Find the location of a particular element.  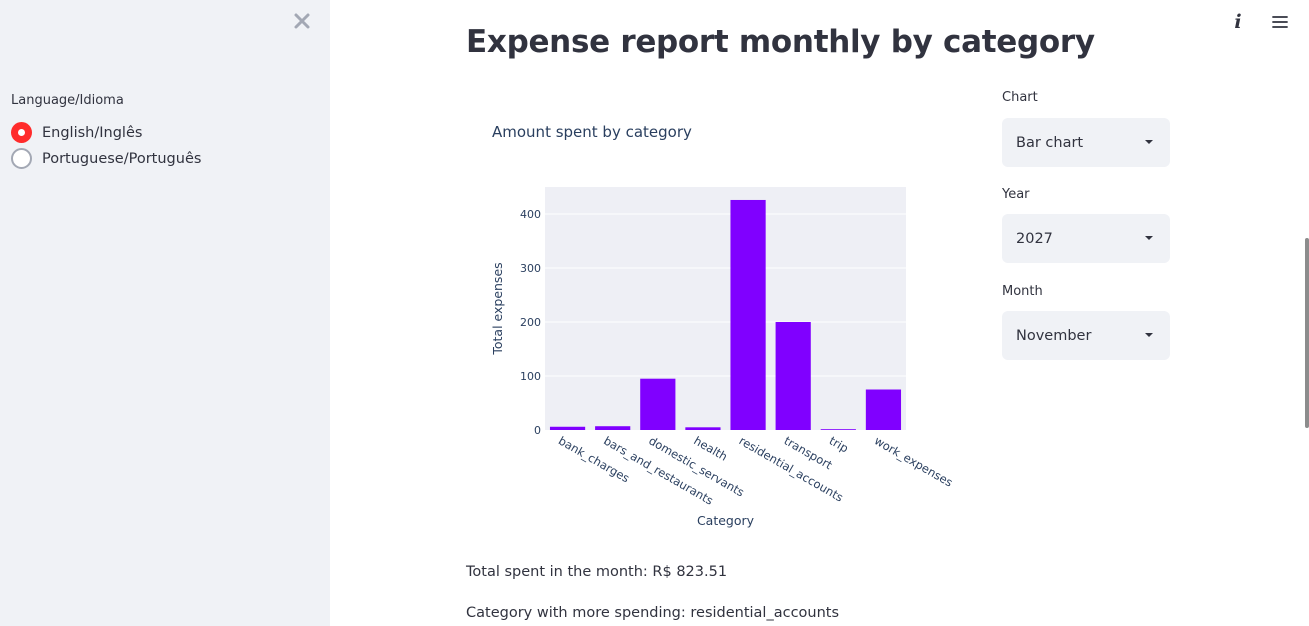

hamburger-menu-icon is located at coordinates (1280, 22).